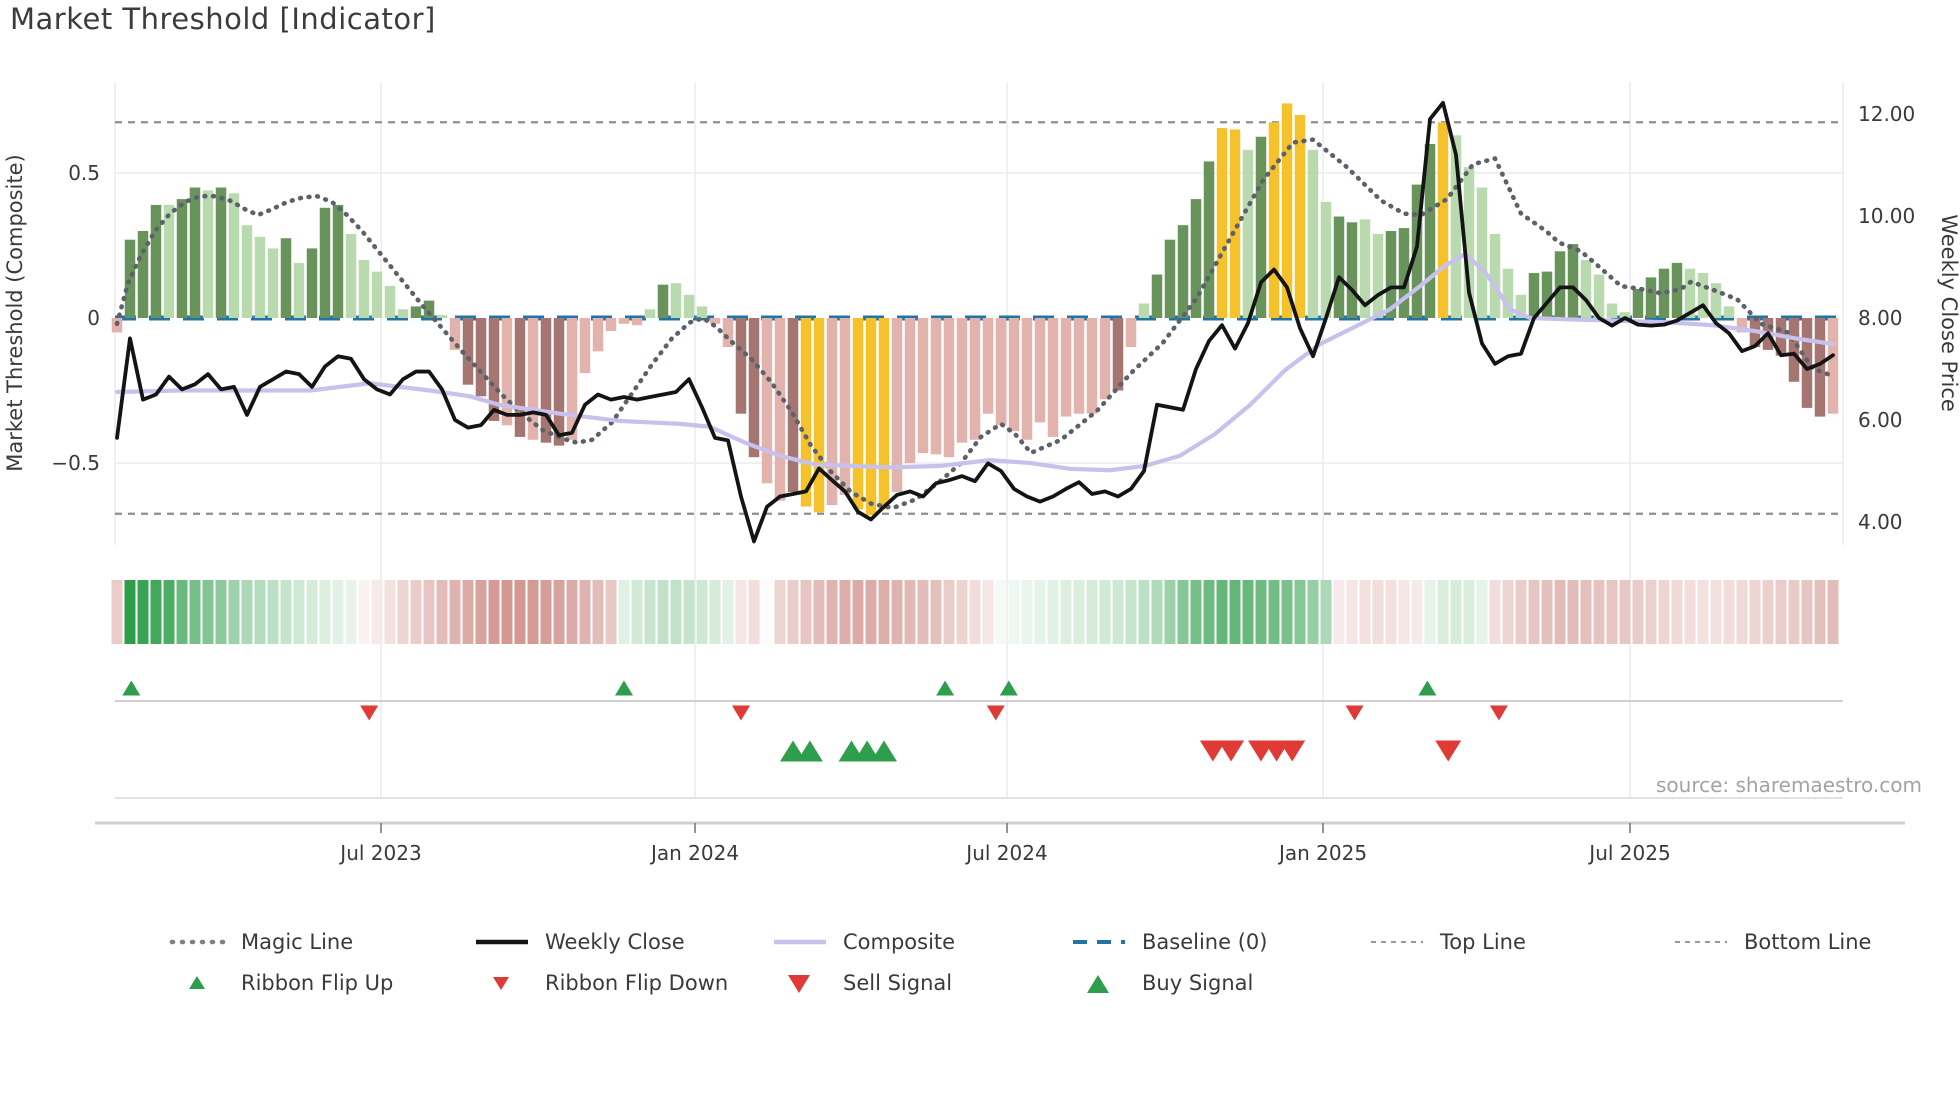 The image size is (1960, 1102). Describe the element at coordinates (1701, 942) in the screenshot. I see `dashed-gray-swatch` at that location.